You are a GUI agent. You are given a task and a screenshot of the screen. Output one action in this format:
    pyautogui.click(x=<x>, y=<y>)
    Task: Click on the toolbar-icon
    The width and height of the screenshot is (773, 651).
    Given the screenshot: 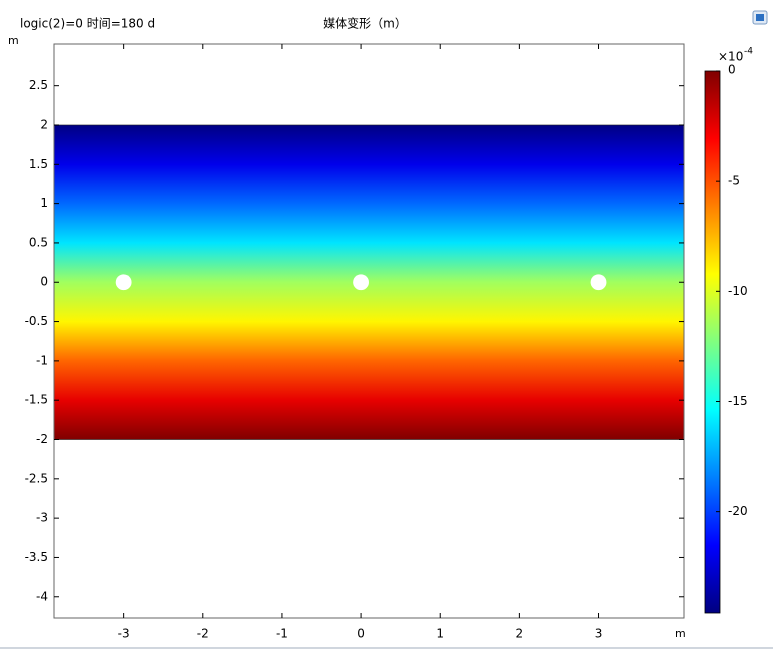 What is the action you would take?
    pyautogui.click(x=760, y=17)
    